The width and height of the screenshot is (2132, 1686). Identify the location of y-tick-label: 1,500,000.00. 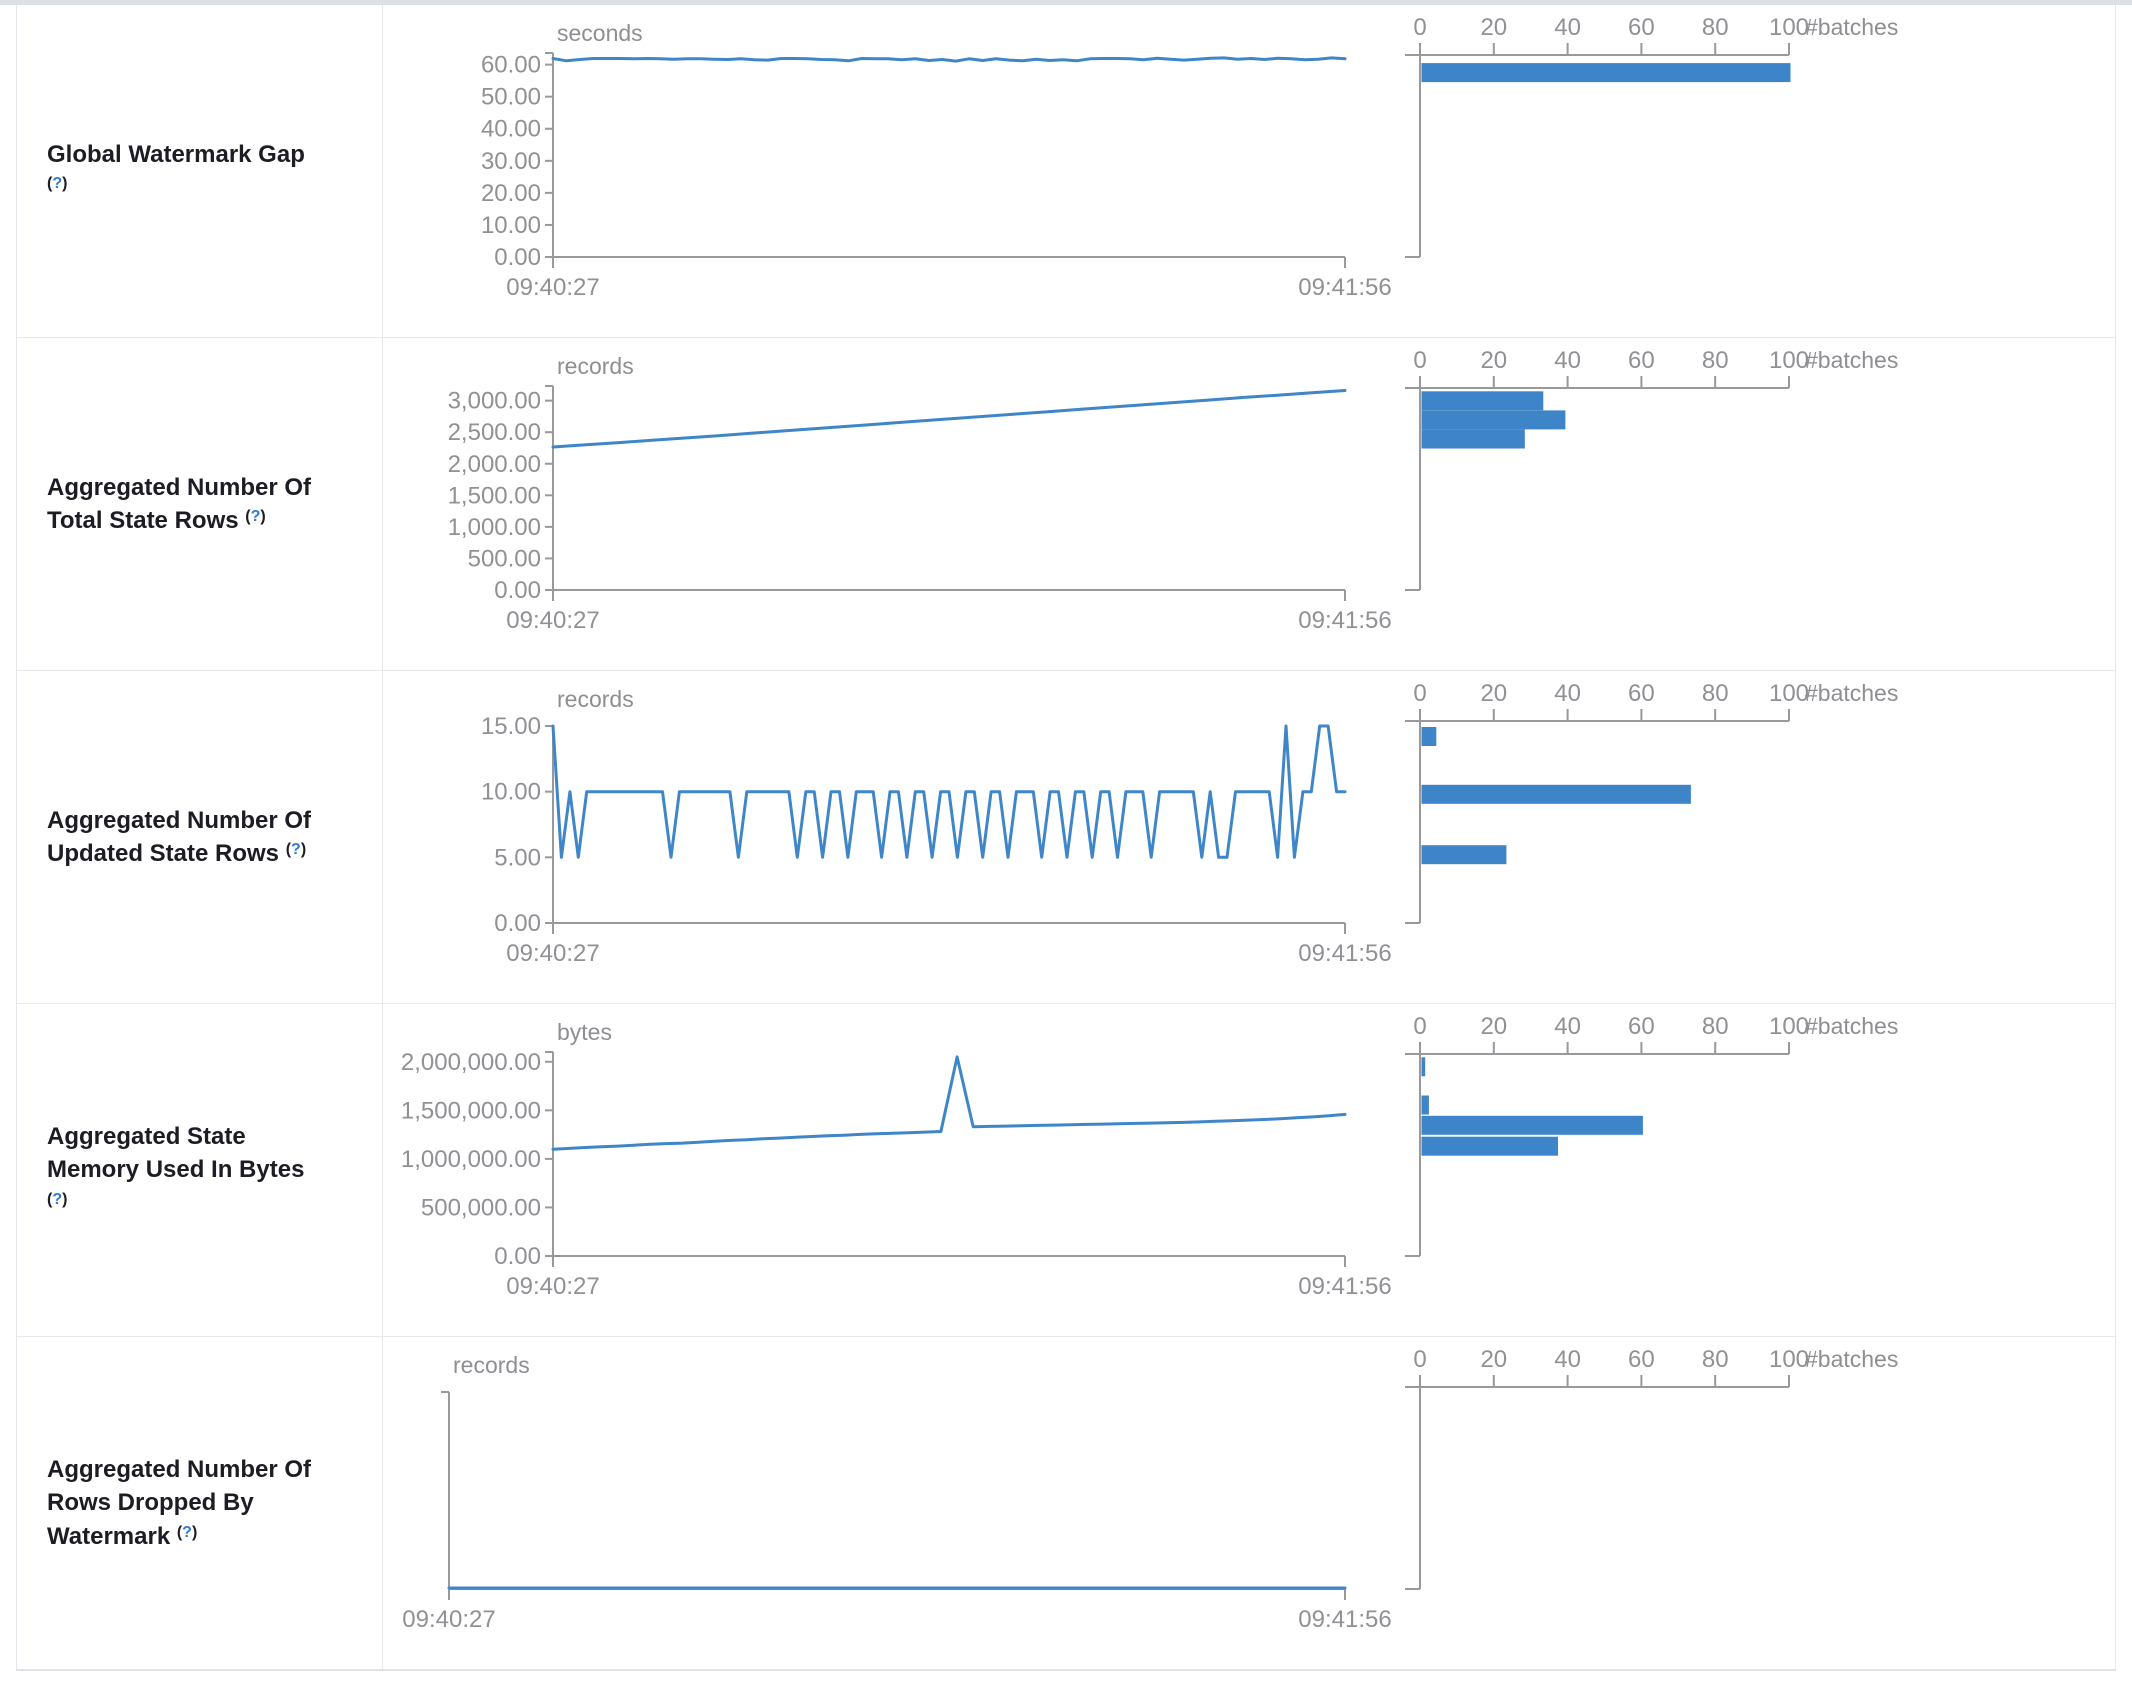
(471, 1110).